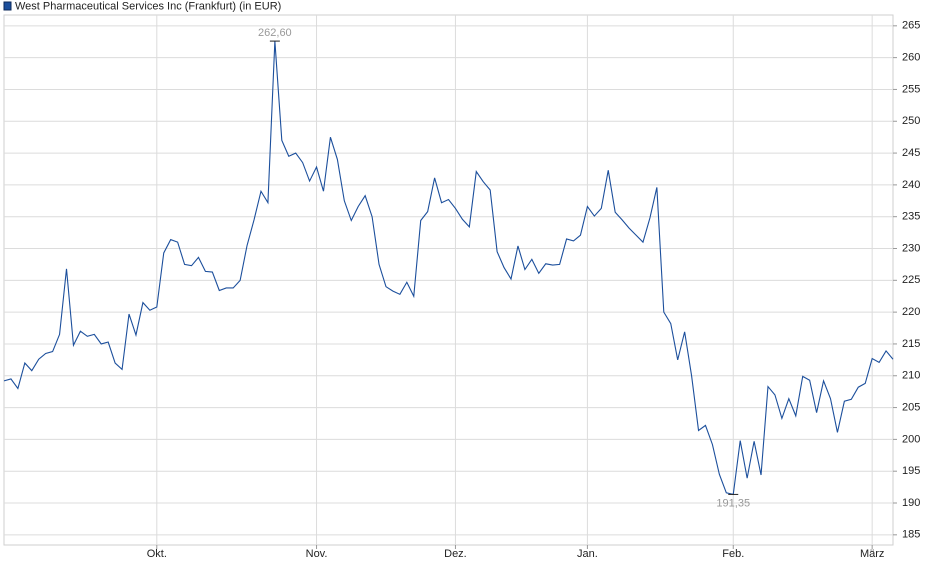 The height and width of the screenshot is (579, 940). I want to click on y-tick-label: 205, so click(911, 407).